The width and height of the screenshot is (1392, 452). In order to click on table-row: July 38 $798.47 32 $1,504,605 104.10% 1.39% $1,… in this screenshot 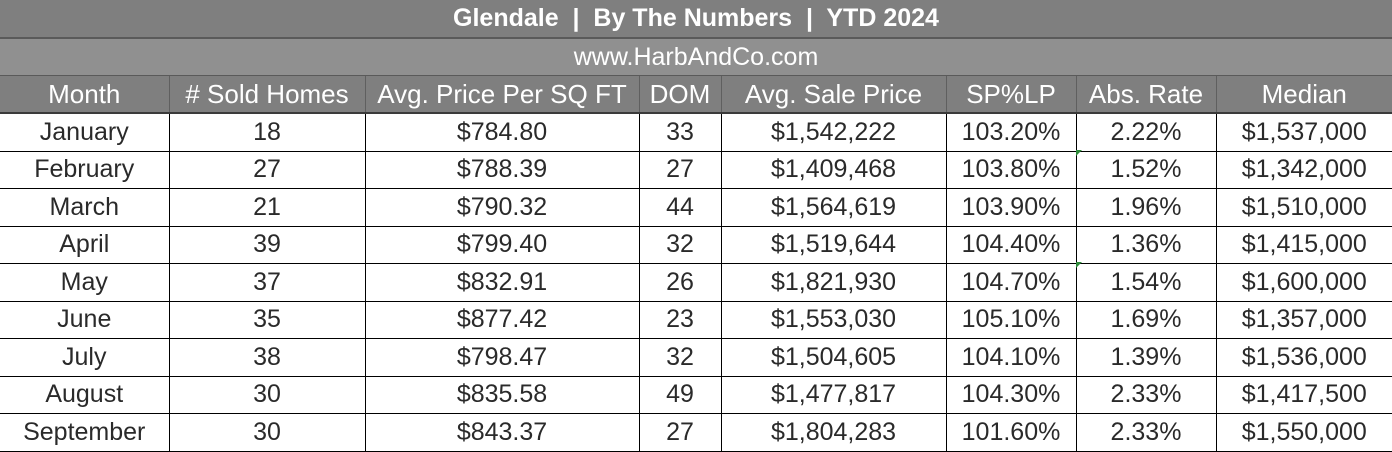, I will do `click(696, 357)`.